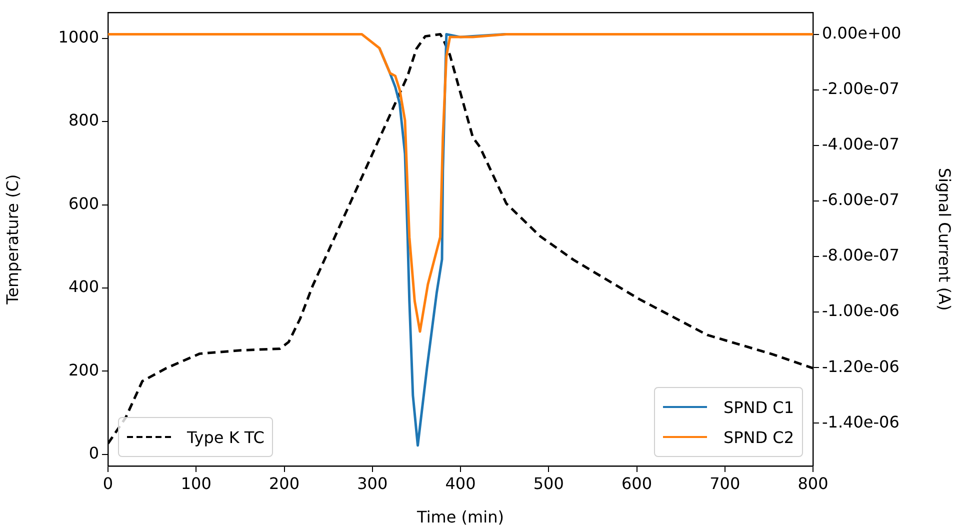 The height and width of the screenshot is (530, 957). Describe the element at coordinates (284, 483) in the screenshot. I see `x-tick-label: 200` at that location.